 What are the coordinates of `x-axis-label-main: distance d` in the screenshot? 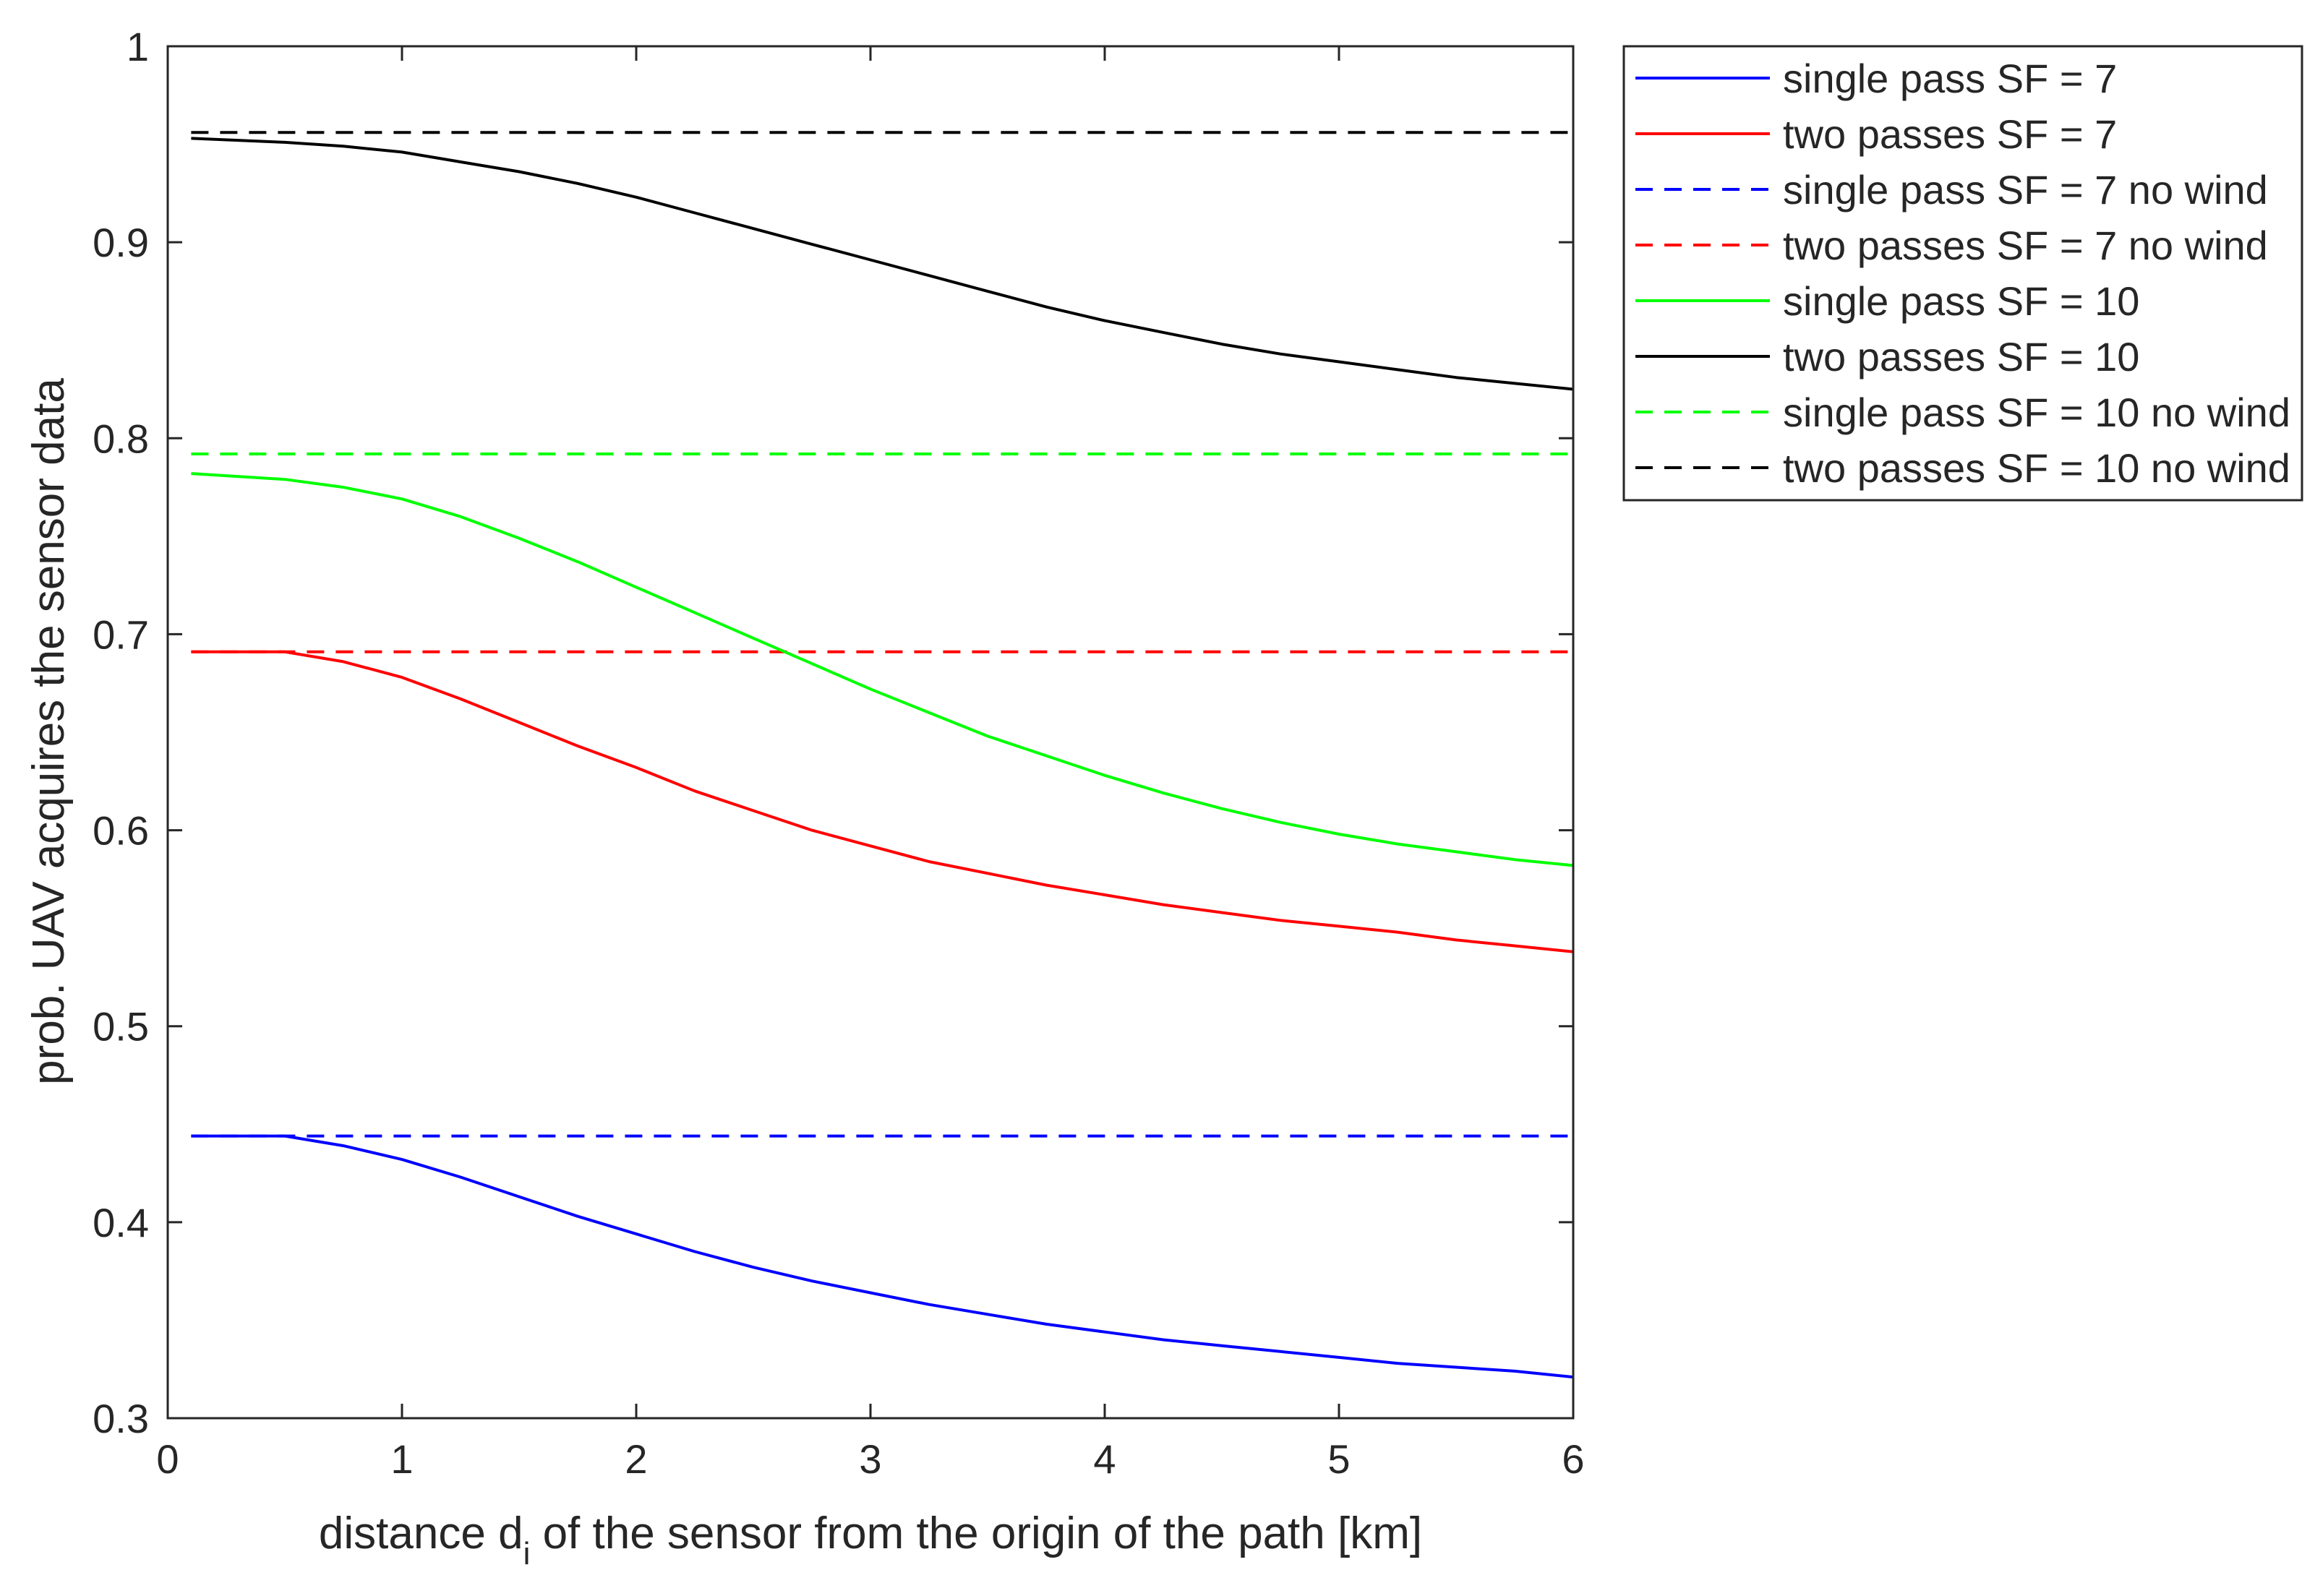 It's located at (421, 1533).